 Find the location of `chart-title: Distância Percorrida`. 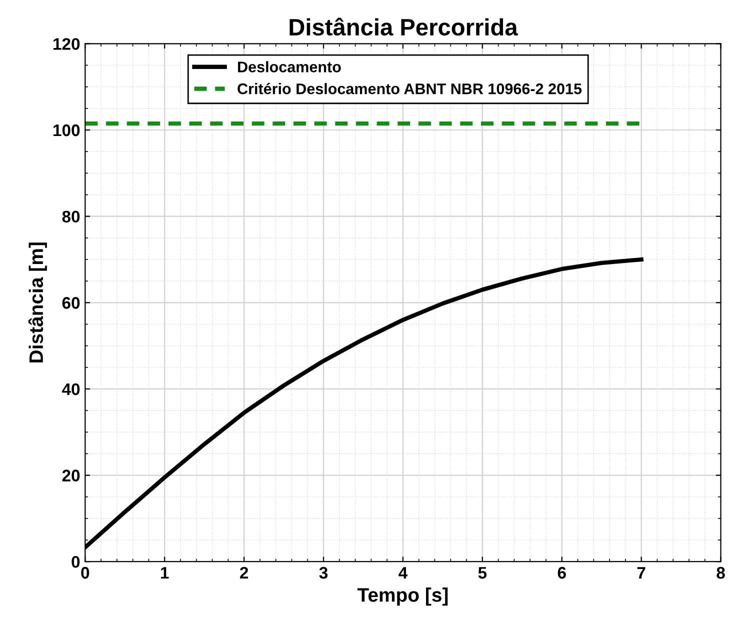

chart-title: Distância Percorrida is located at coordinates (404, 27).